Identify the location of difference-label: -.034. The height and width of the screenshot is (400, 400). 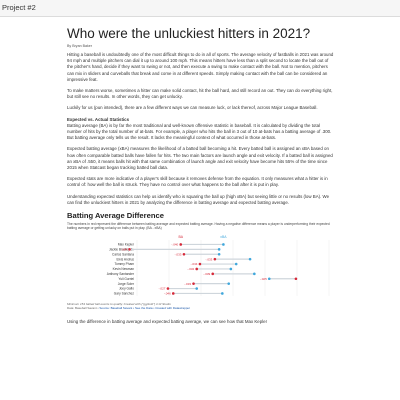
(194, 265).